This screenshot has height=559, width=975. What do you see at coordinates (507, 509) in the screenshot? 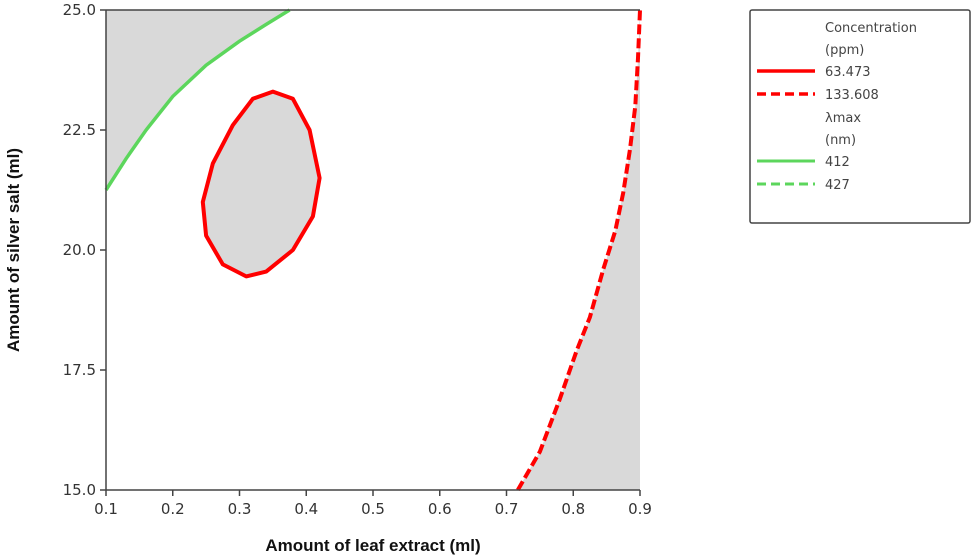
I see `x-tick-label: 0.7` at bounding box center [507, 509].